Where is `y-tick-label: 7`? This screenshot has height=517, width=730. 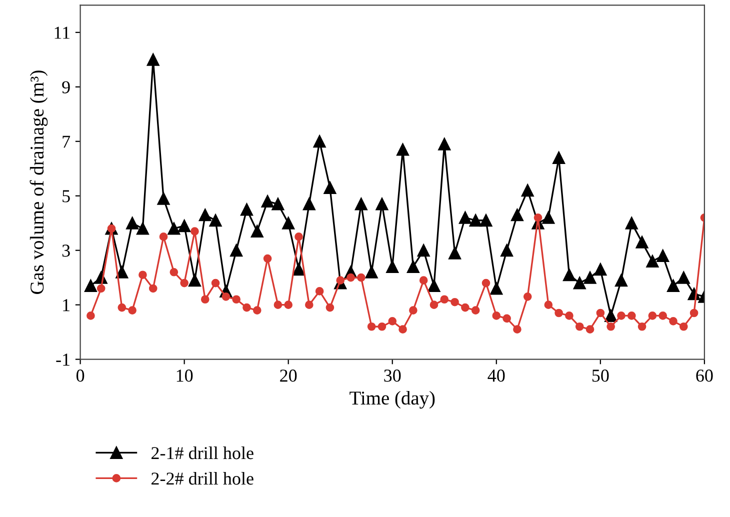
y-tick-label: 7 is located at coordinates (66, 142).